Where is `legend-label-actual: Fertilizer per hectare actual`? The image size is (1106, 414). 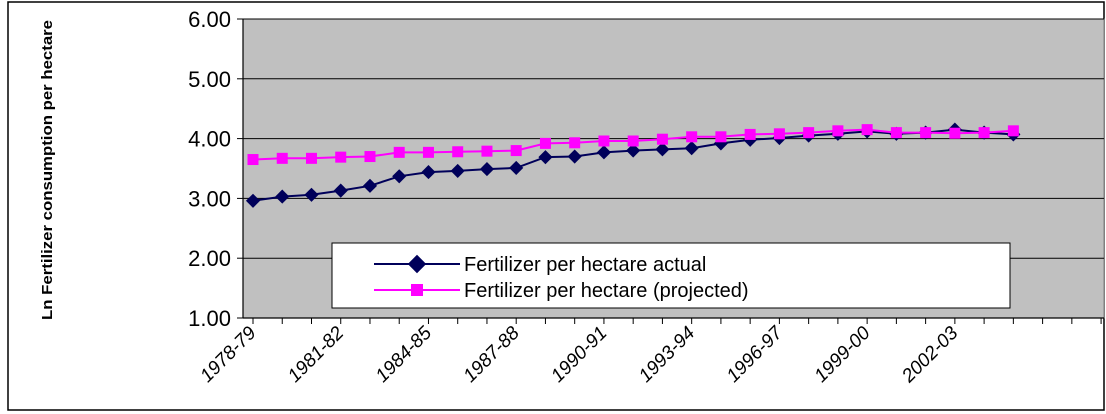 legend-label-actual: Fertilizer per hectare actual is located at coordinates (585, 265).